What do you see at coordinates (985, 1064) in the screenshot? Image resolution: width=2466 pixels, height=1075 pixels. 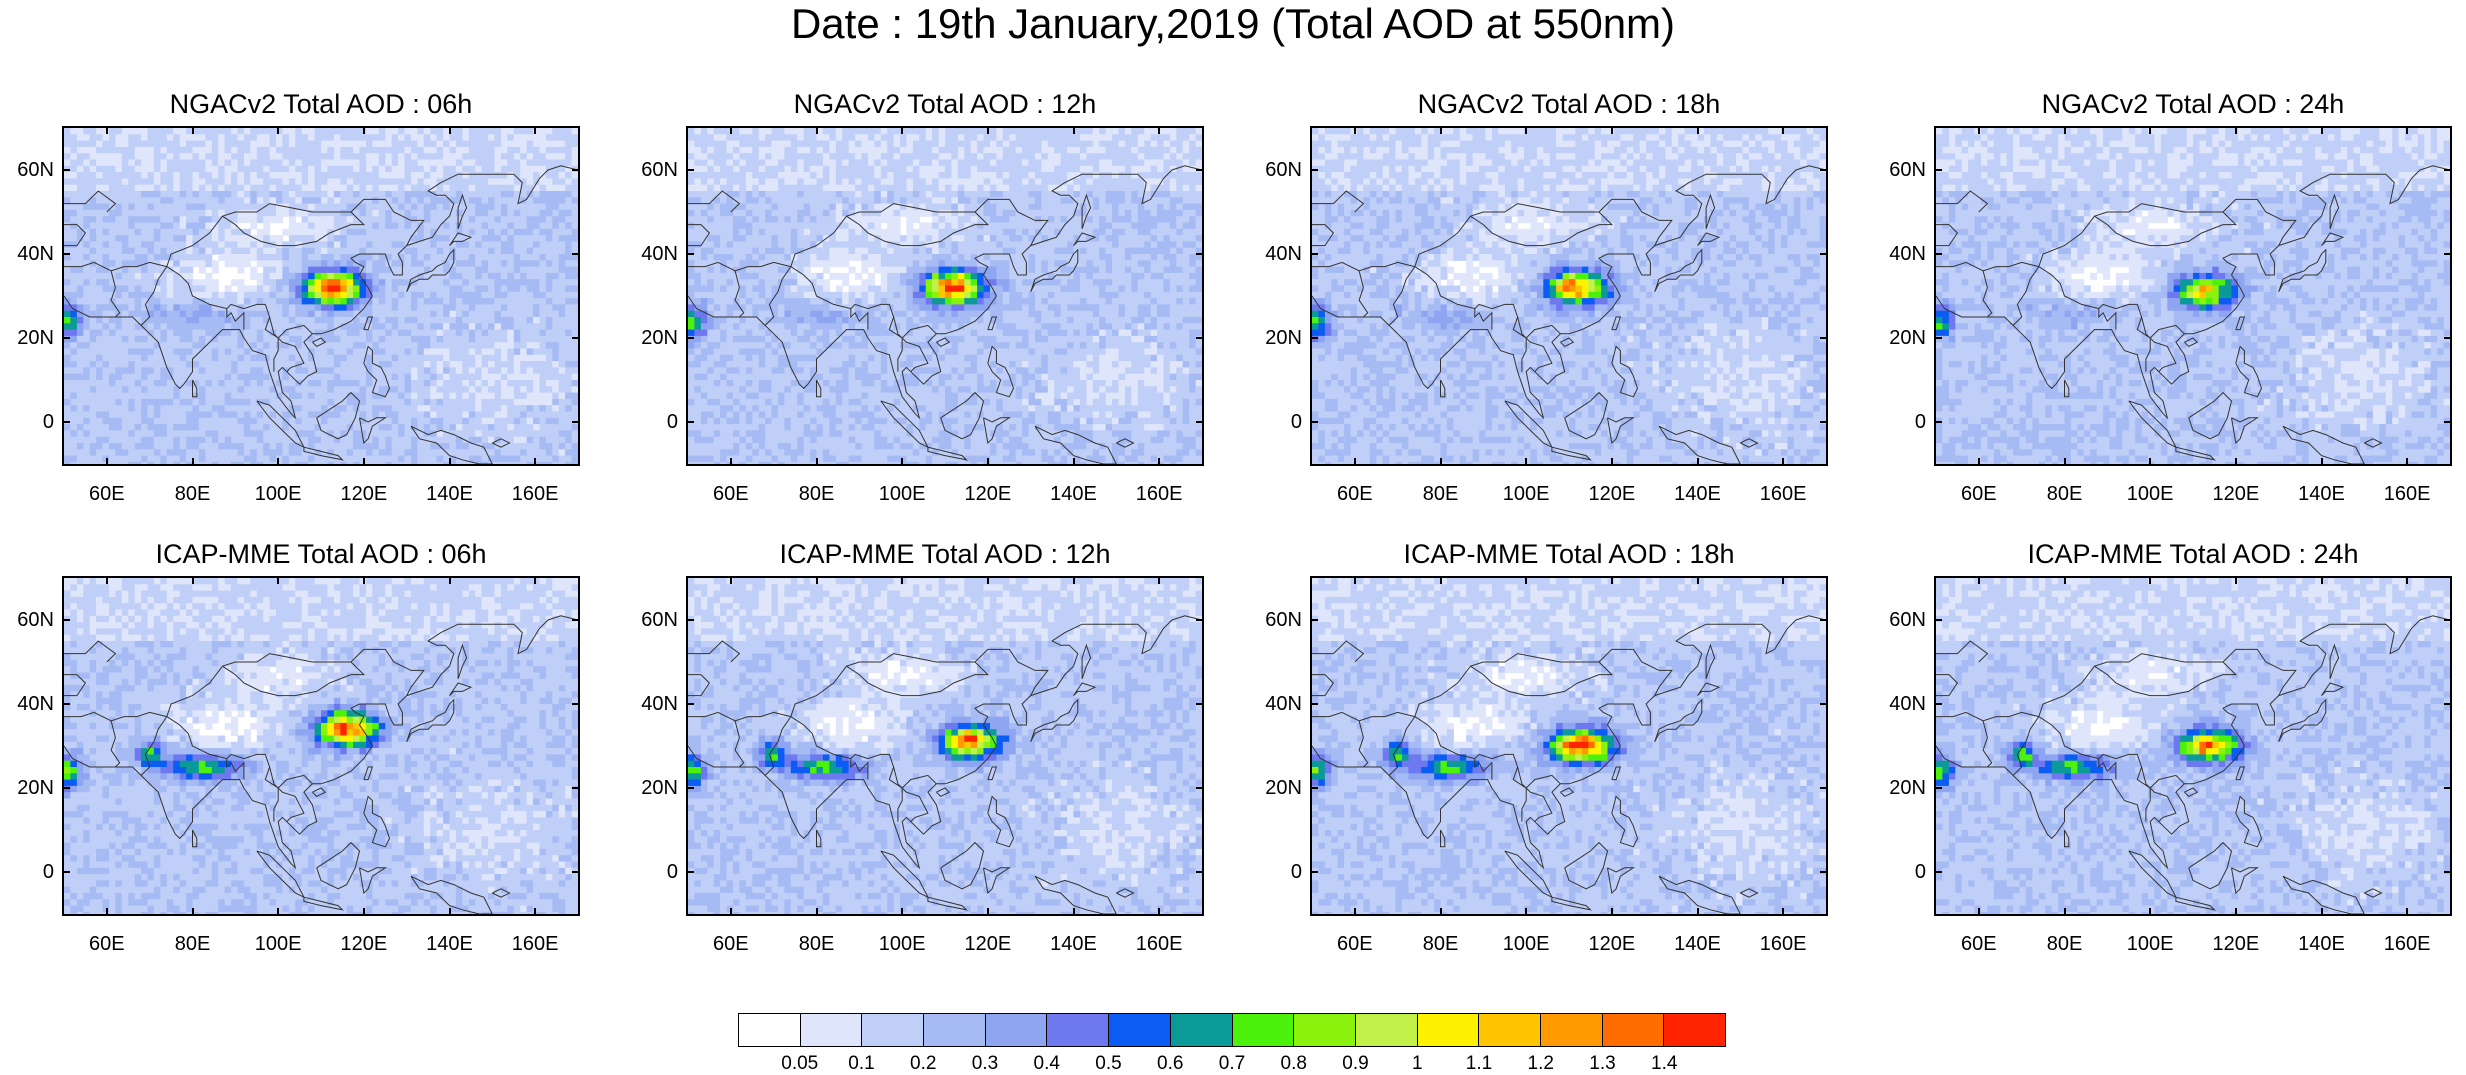 I see `colorbar-level-label: 0.3` at bounding box center [985, 1064].